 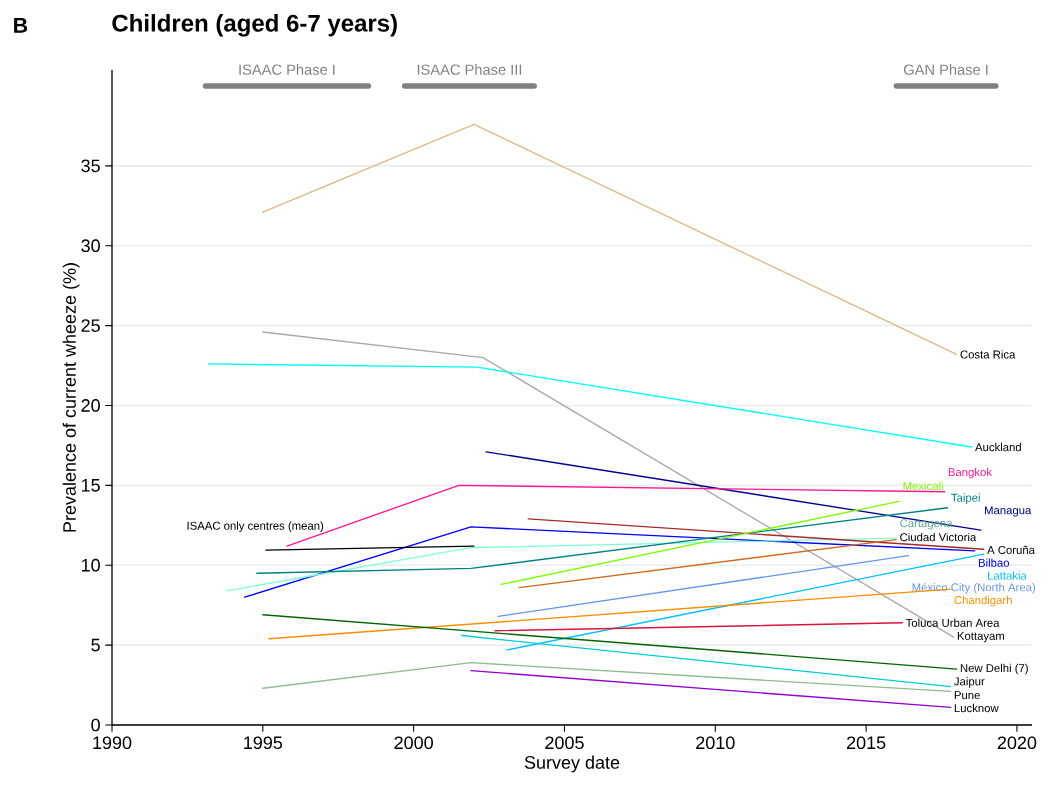 What do you see at coordinates (866, 743) in the screenshot?
I see `x-tick-label: 2015` at bounding box center [866, 743].